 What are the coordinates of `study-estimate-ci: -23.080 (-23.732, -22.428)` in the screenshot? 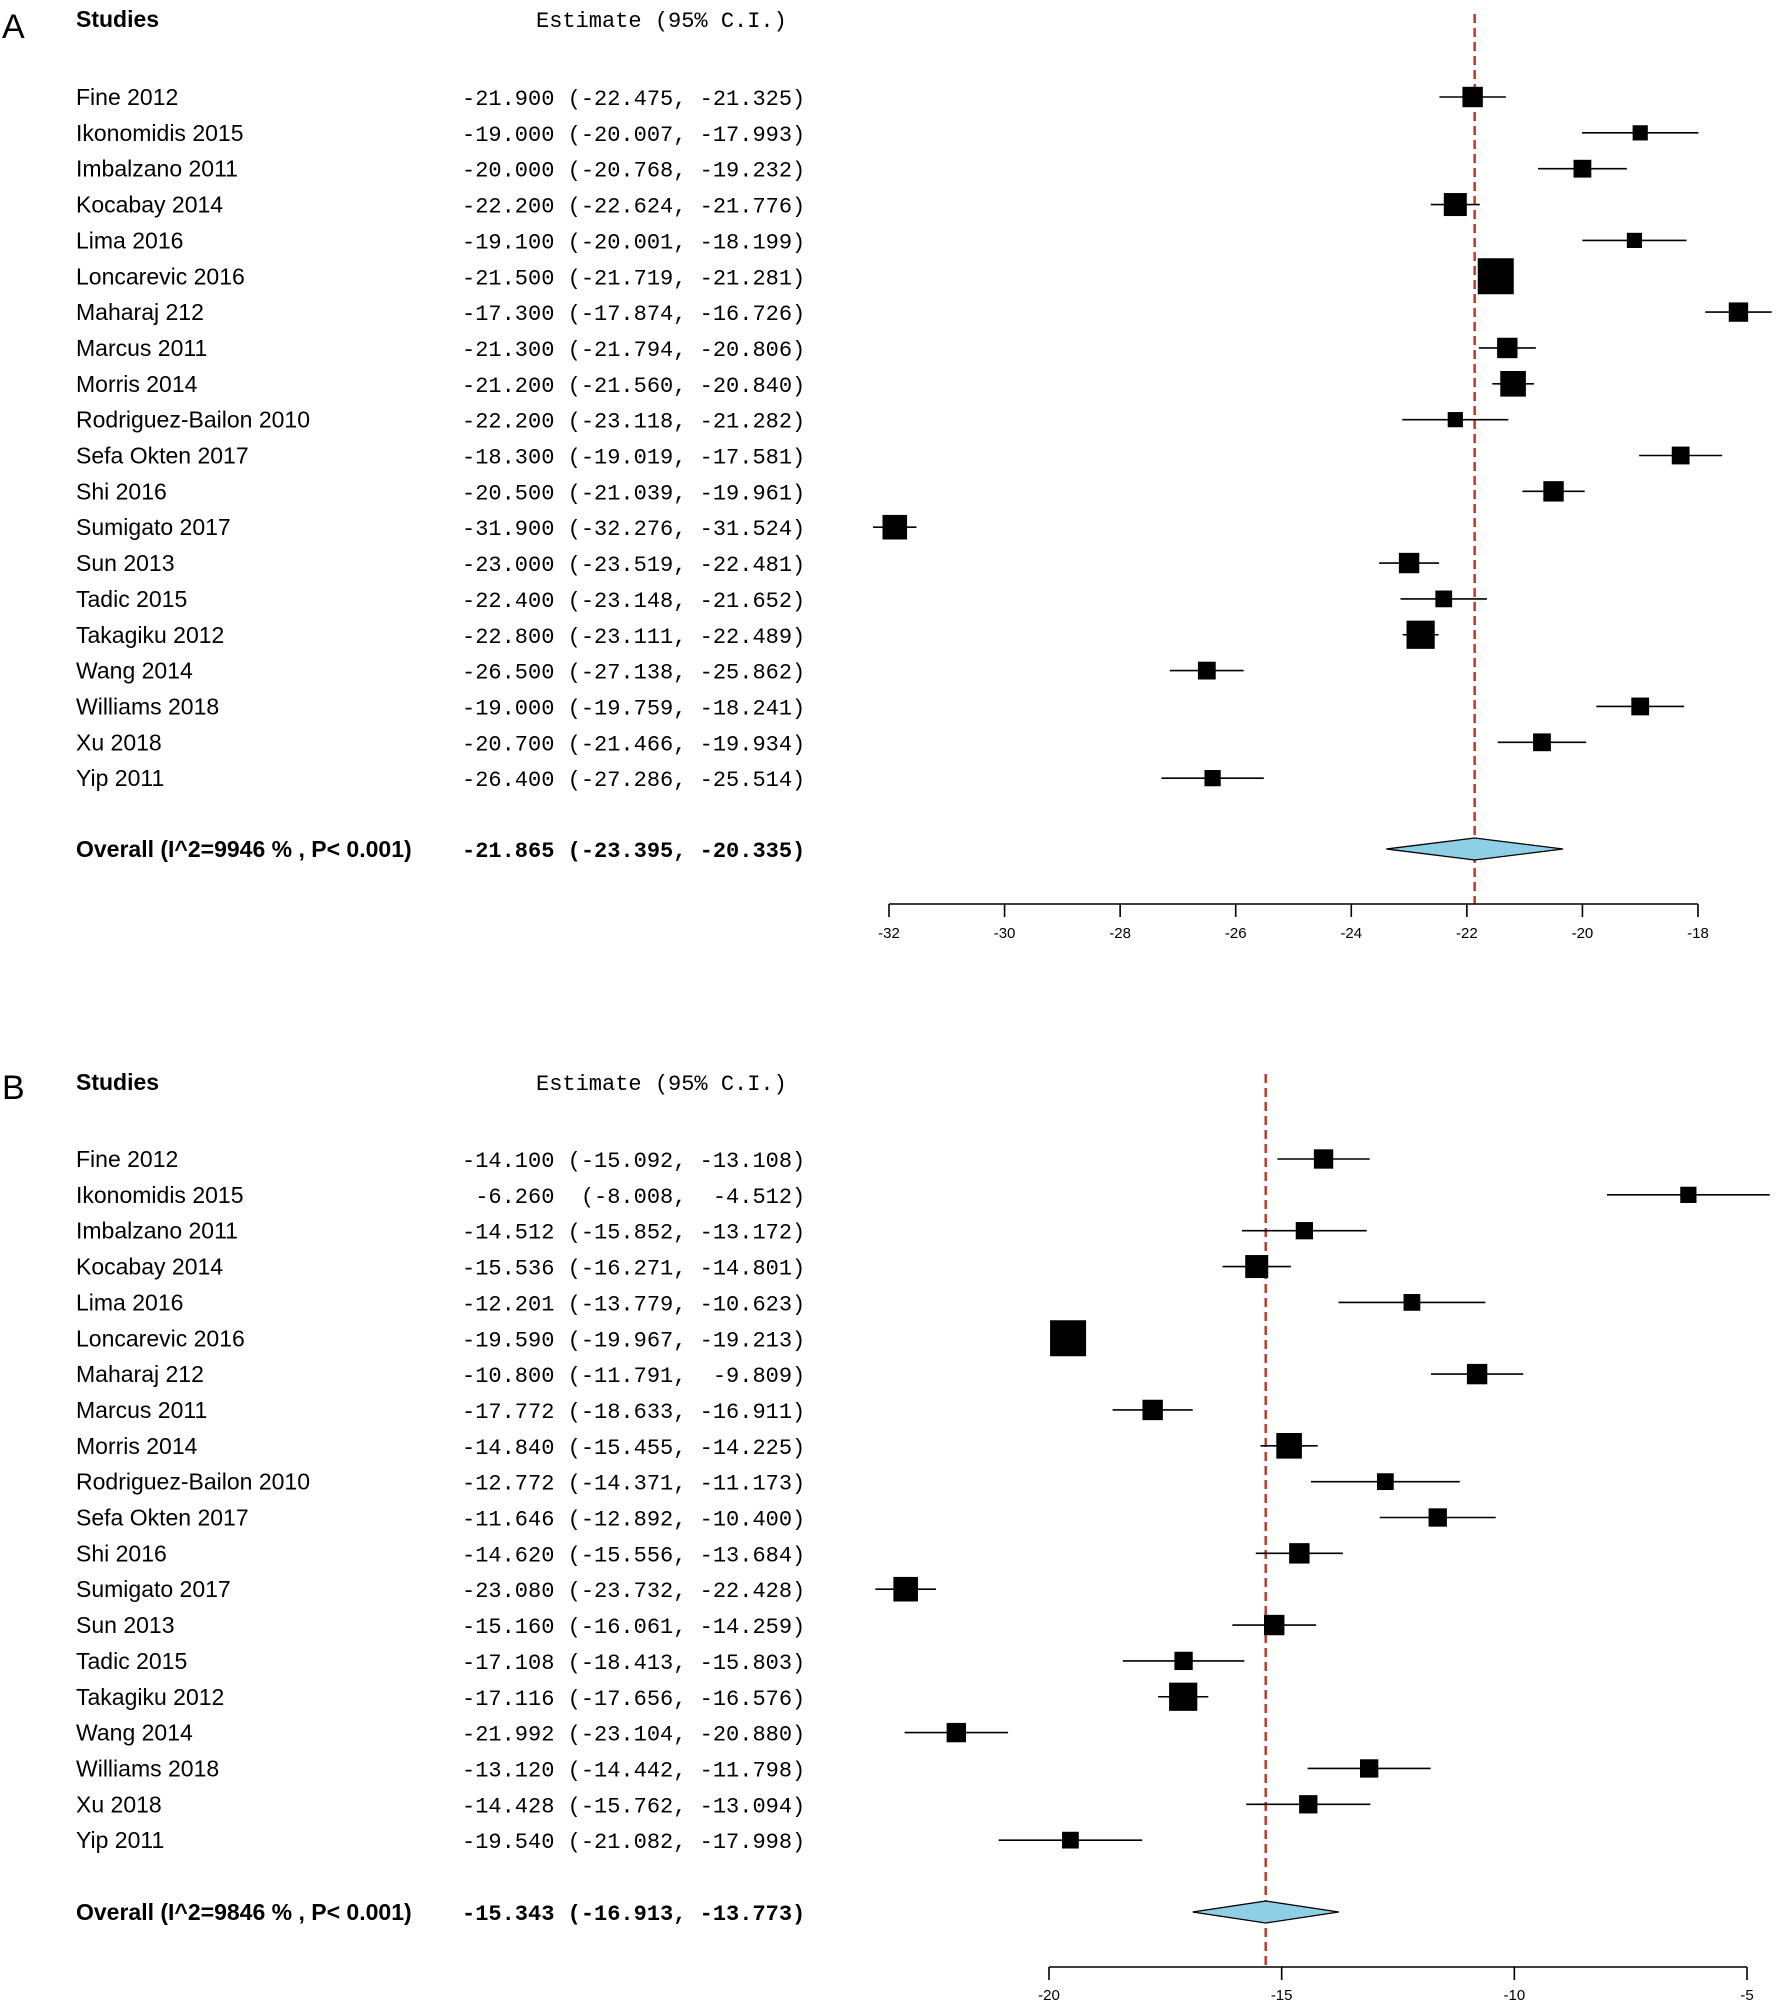 It's located at (633, 1591).